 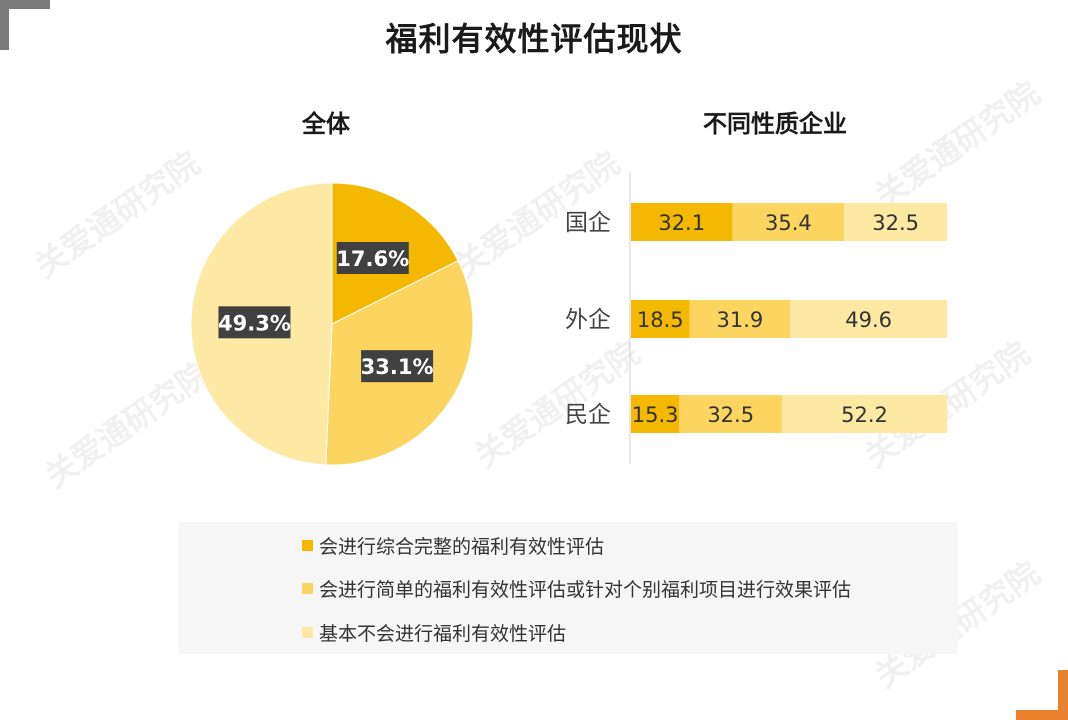 I want to click on bar-value-label: 49.6, so click(x=868, y=320).